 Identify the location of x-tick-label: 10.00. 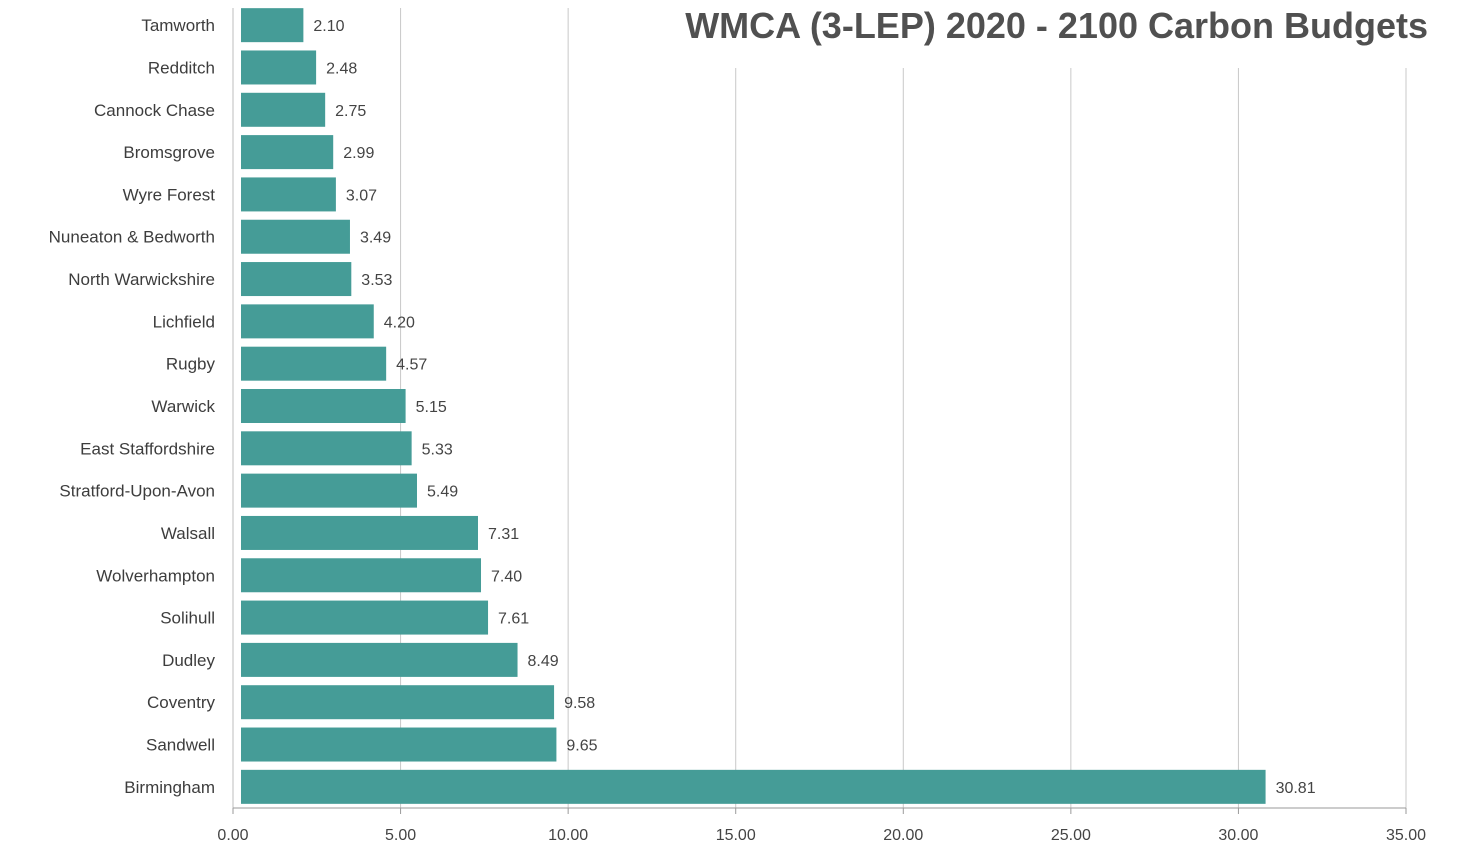
(568, 835).